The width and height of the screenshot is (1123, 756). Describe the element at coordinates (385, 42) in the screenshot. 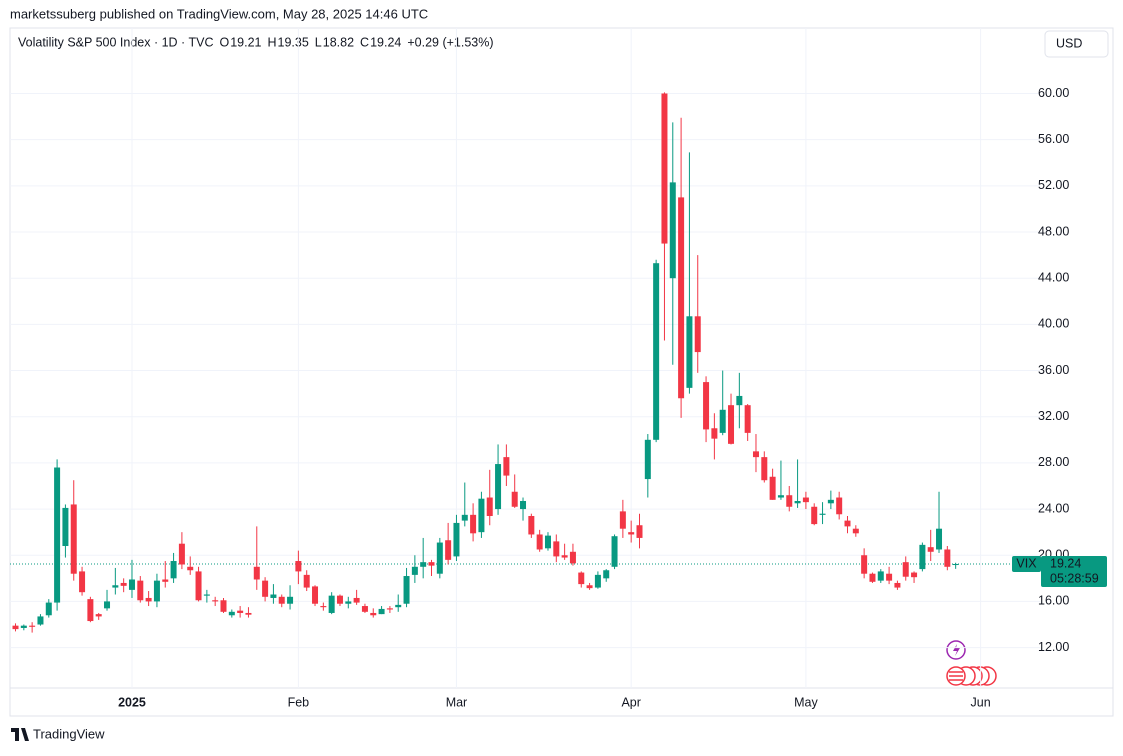

I see `legend-value: 19.24` at that location.